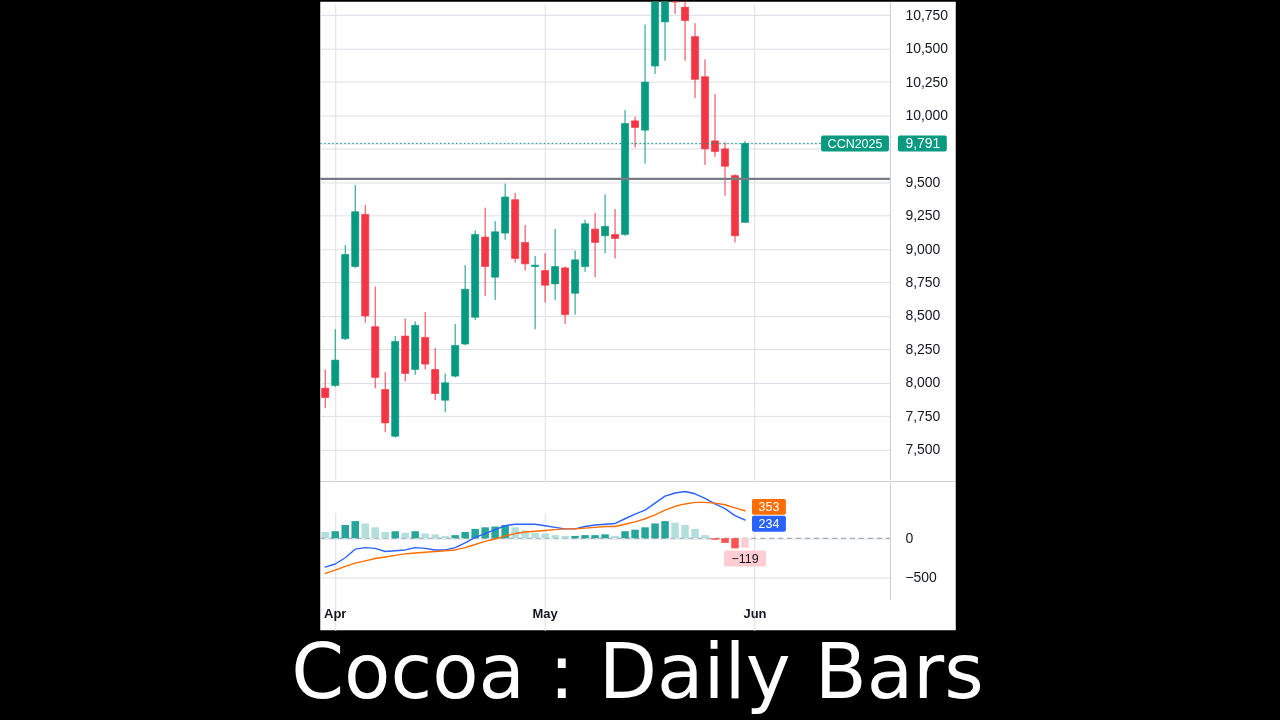 This screenshot has height=720, width=1280. I want to click on y-tick-label: 10,750, so click(927, 14).